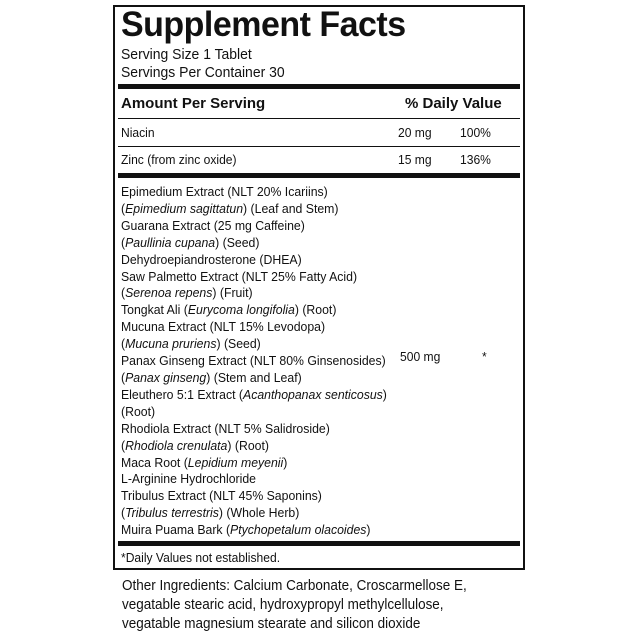 The height and width of the screenshot is (640, 640). I want to click on ingredient-line: Guarana Extract (25 mg Caffeine), so click(254, 226).